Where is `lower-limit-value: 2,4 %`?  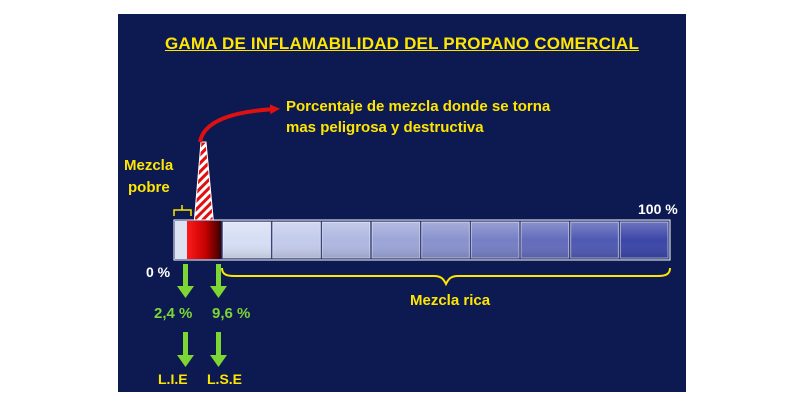
lower-limit-value: 2,4 % is located at coordinates (173, 313).